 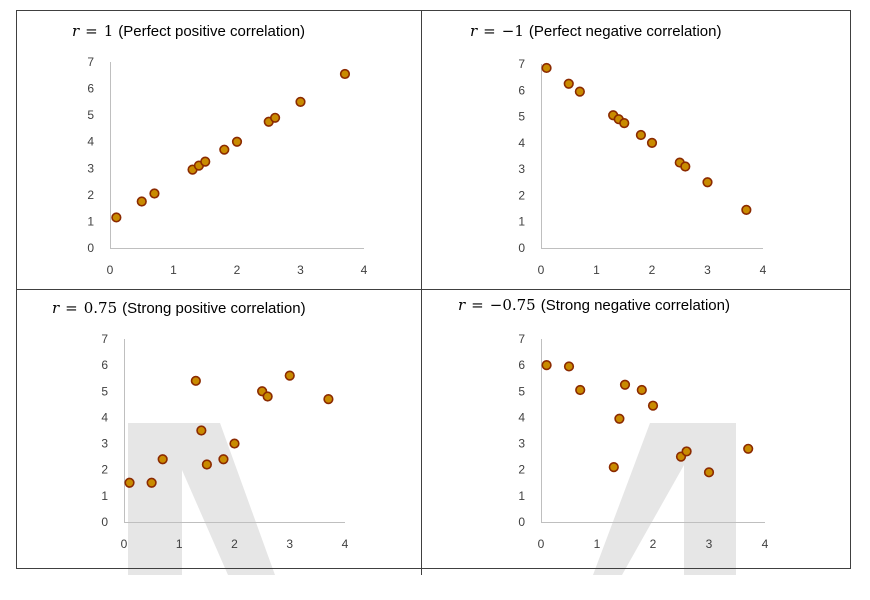 I want to click on chart-title: r = −0.75 (Strong negative correlation), so click(x=594, y=305).